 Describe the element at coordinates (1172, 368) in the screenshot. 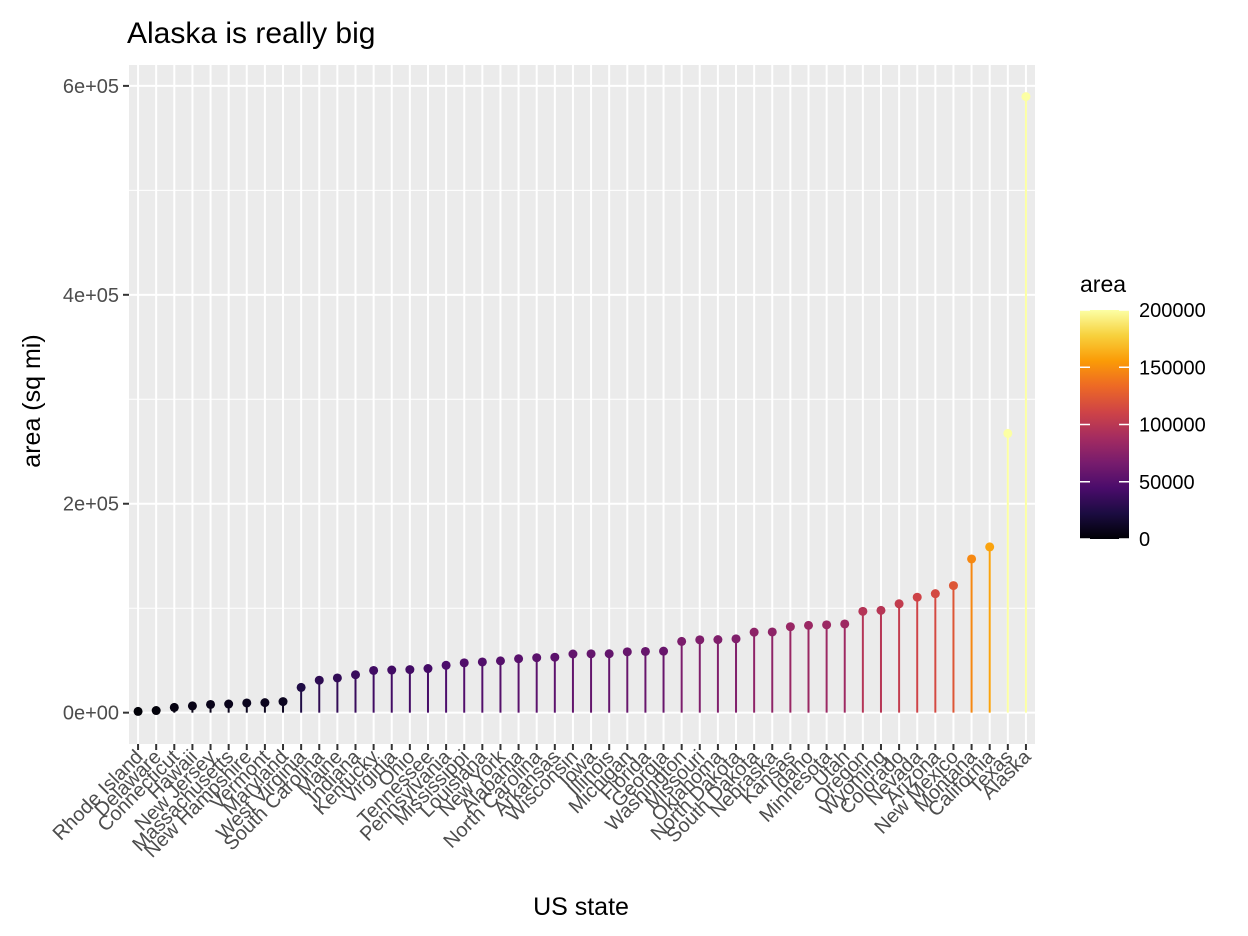

I see `legend-label: 150000` at that location.